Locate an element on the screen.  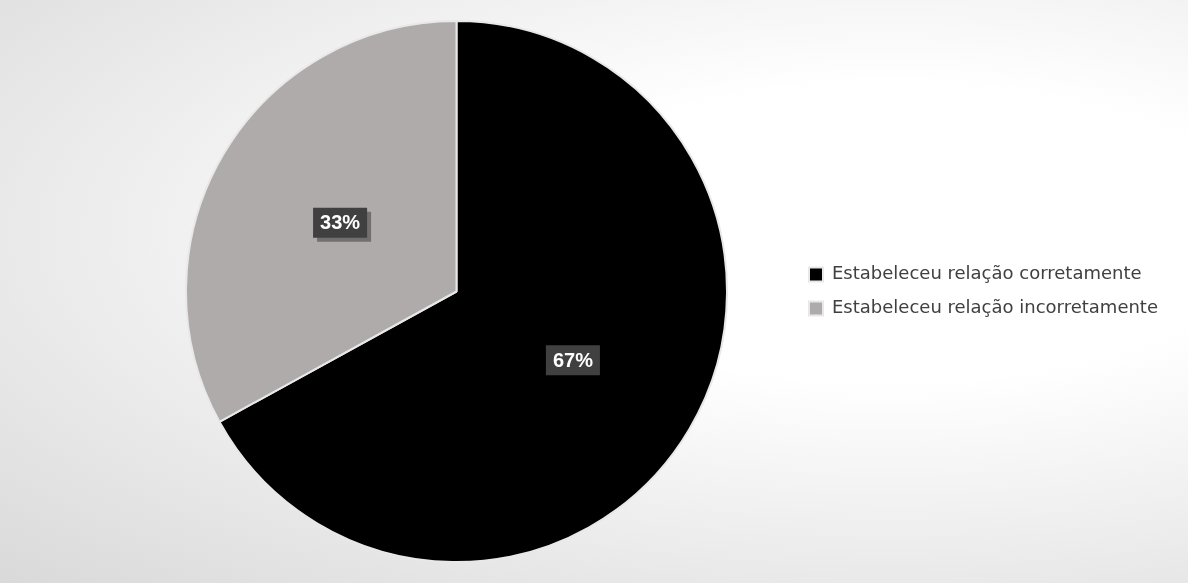
data-label: 33% is located at coordinates (340, 222).